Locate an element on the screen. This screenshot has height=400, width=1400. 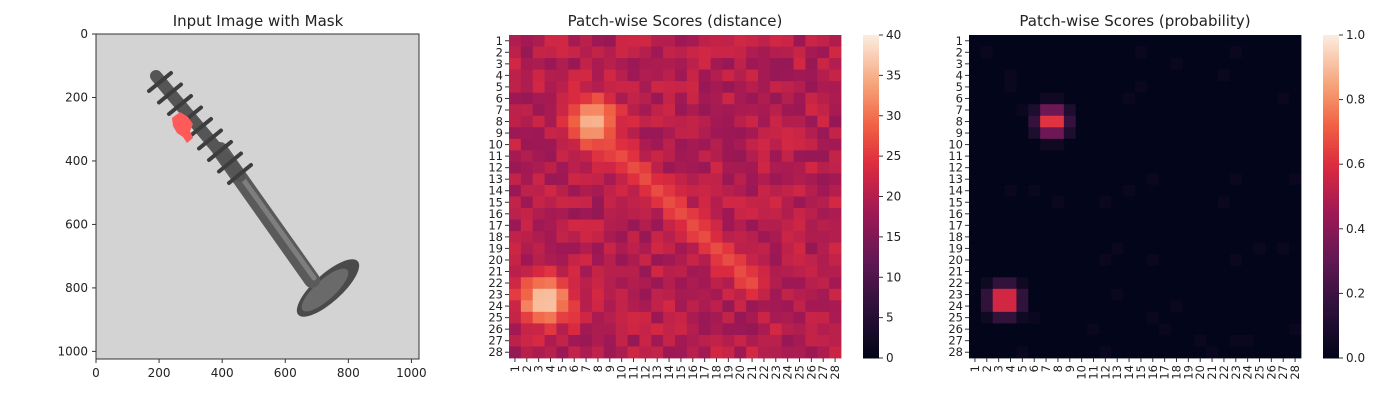
col-tick-label: 15 is located at coordinates (681, 372).